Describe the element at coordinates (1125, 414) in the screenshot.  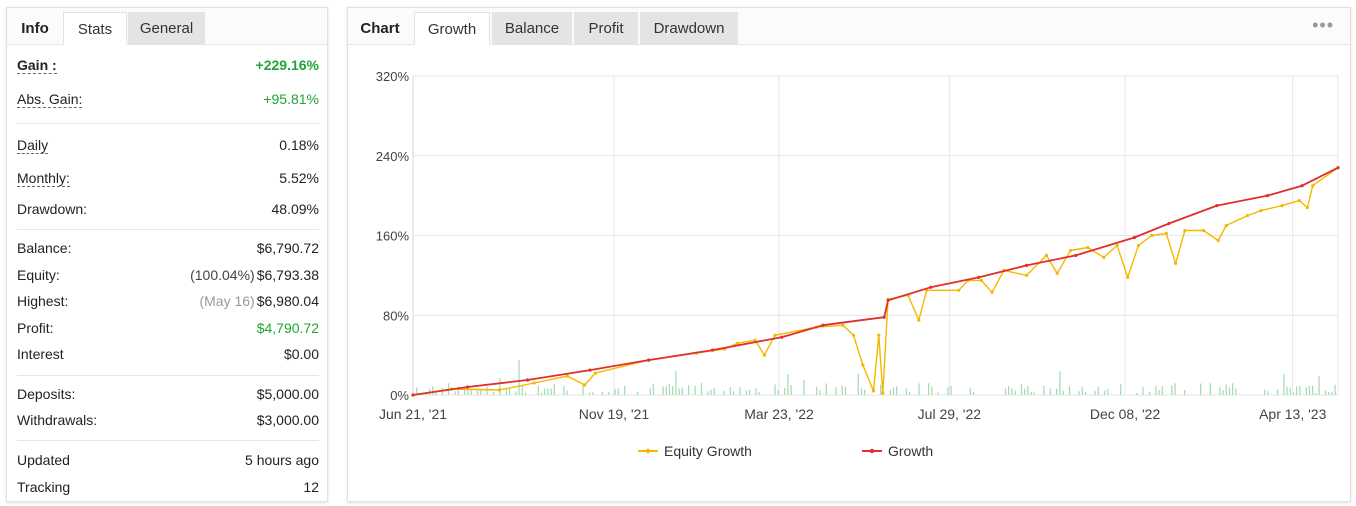
I see `x-tick-label: Dec 08, '22` at that location.